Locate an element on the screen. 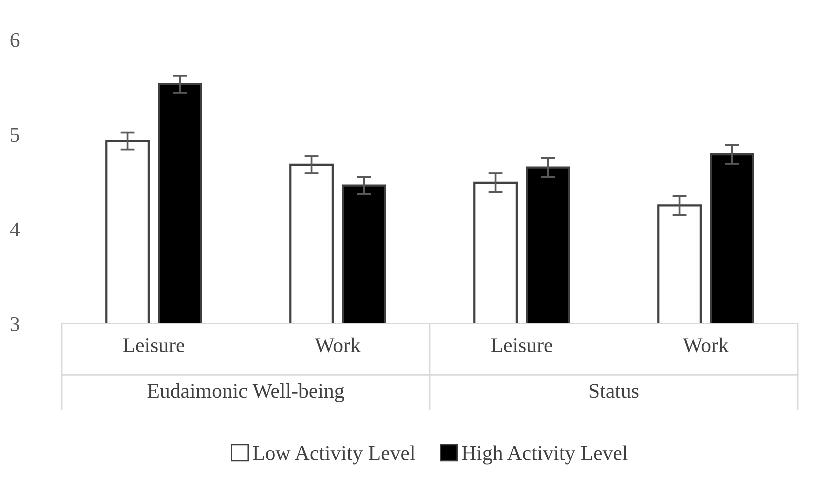 This screenshot has width=818, height=480. y-tick-label: 4 is located at coordinates (15, 229).